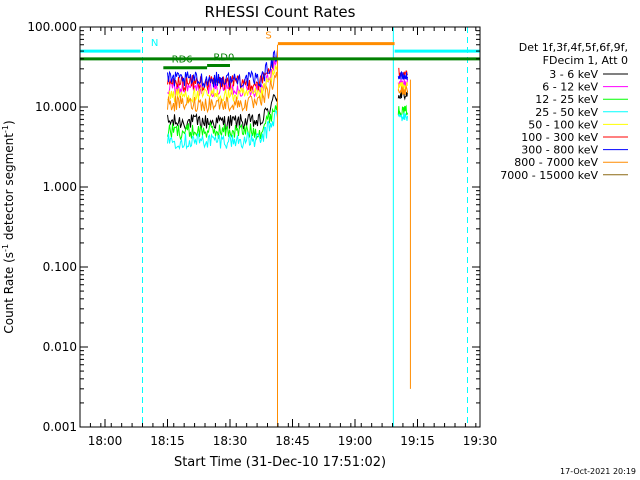 The width and height of the screenshot is (640, 480). What do you see at coordinates (549, 175) in the screenshot?
I see `legend-label-8: 7000 - 15000 keV` at bounding box center [549, 175].